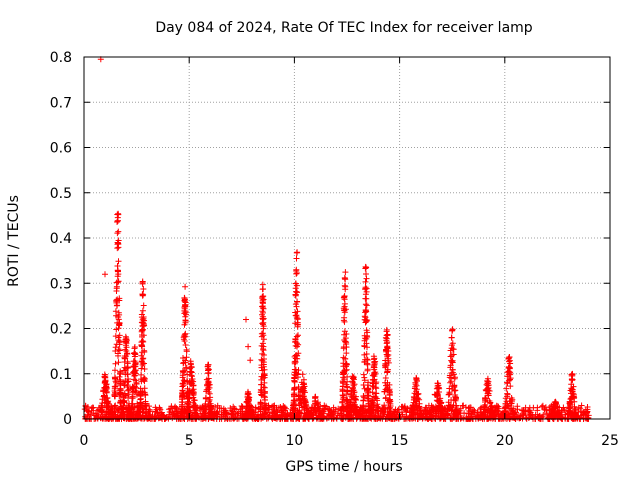 Image resolution: width=640 pixels, height=480 pixels. What do you see at coordinates (189, 441) in the screenshot?
I see `x-tick-label: 5` at bounding box center [189, 441].